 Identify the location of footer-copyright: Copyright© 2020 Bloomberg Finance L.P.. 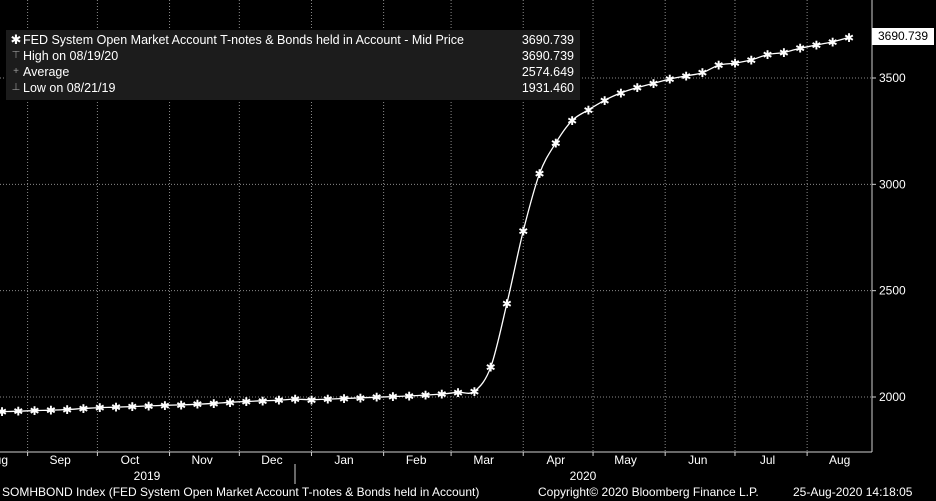
(648, 492).